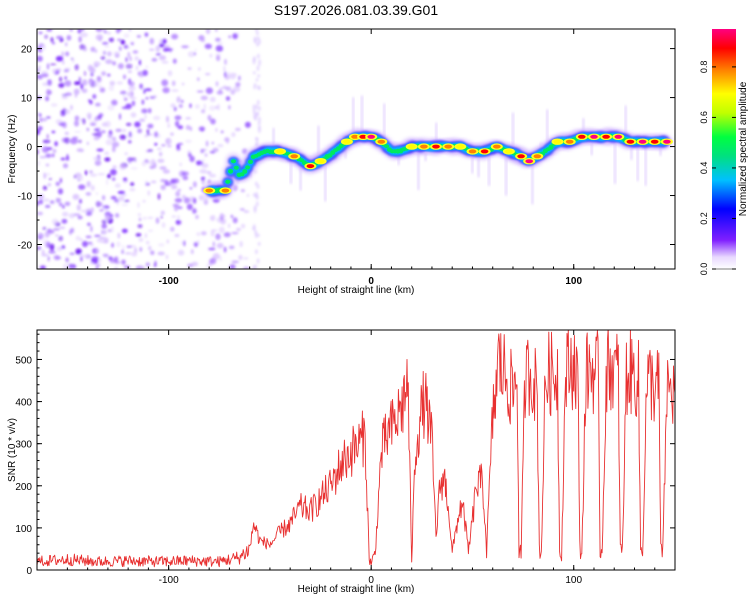 The height and width of the screenshot is (600, 750). I want to click on spectrogram-y-tick-label: 20, so click(27, 50).